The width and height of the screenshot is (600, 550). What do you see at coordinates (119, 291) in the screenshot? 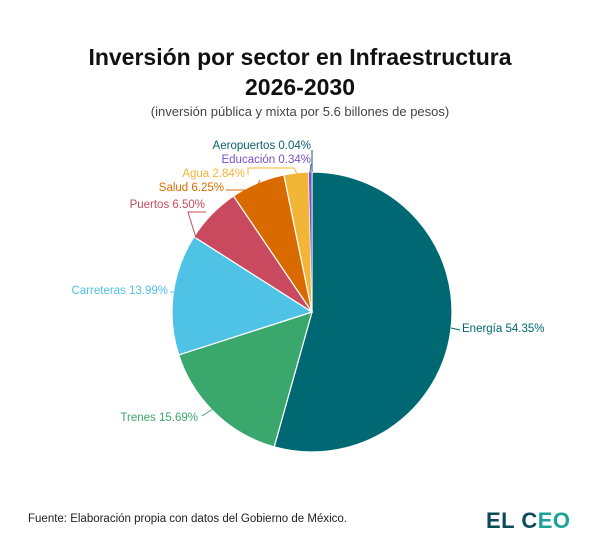
I see `data-label: Carreteras 13.99%` at bounding box center [119, 291].